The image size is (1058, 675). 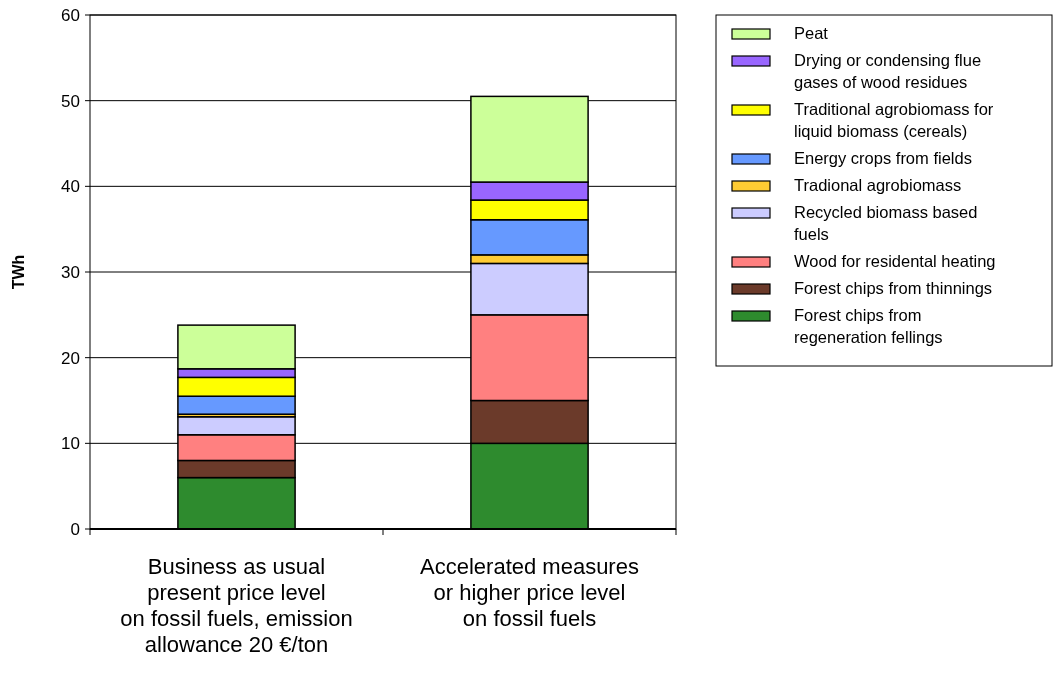 What do you see at coordinates (894, 119) in the screenshot?
I see `legend-label: Traditional agrobiomass for liquid biomass (cereals)` at bounding box center [894, 119].